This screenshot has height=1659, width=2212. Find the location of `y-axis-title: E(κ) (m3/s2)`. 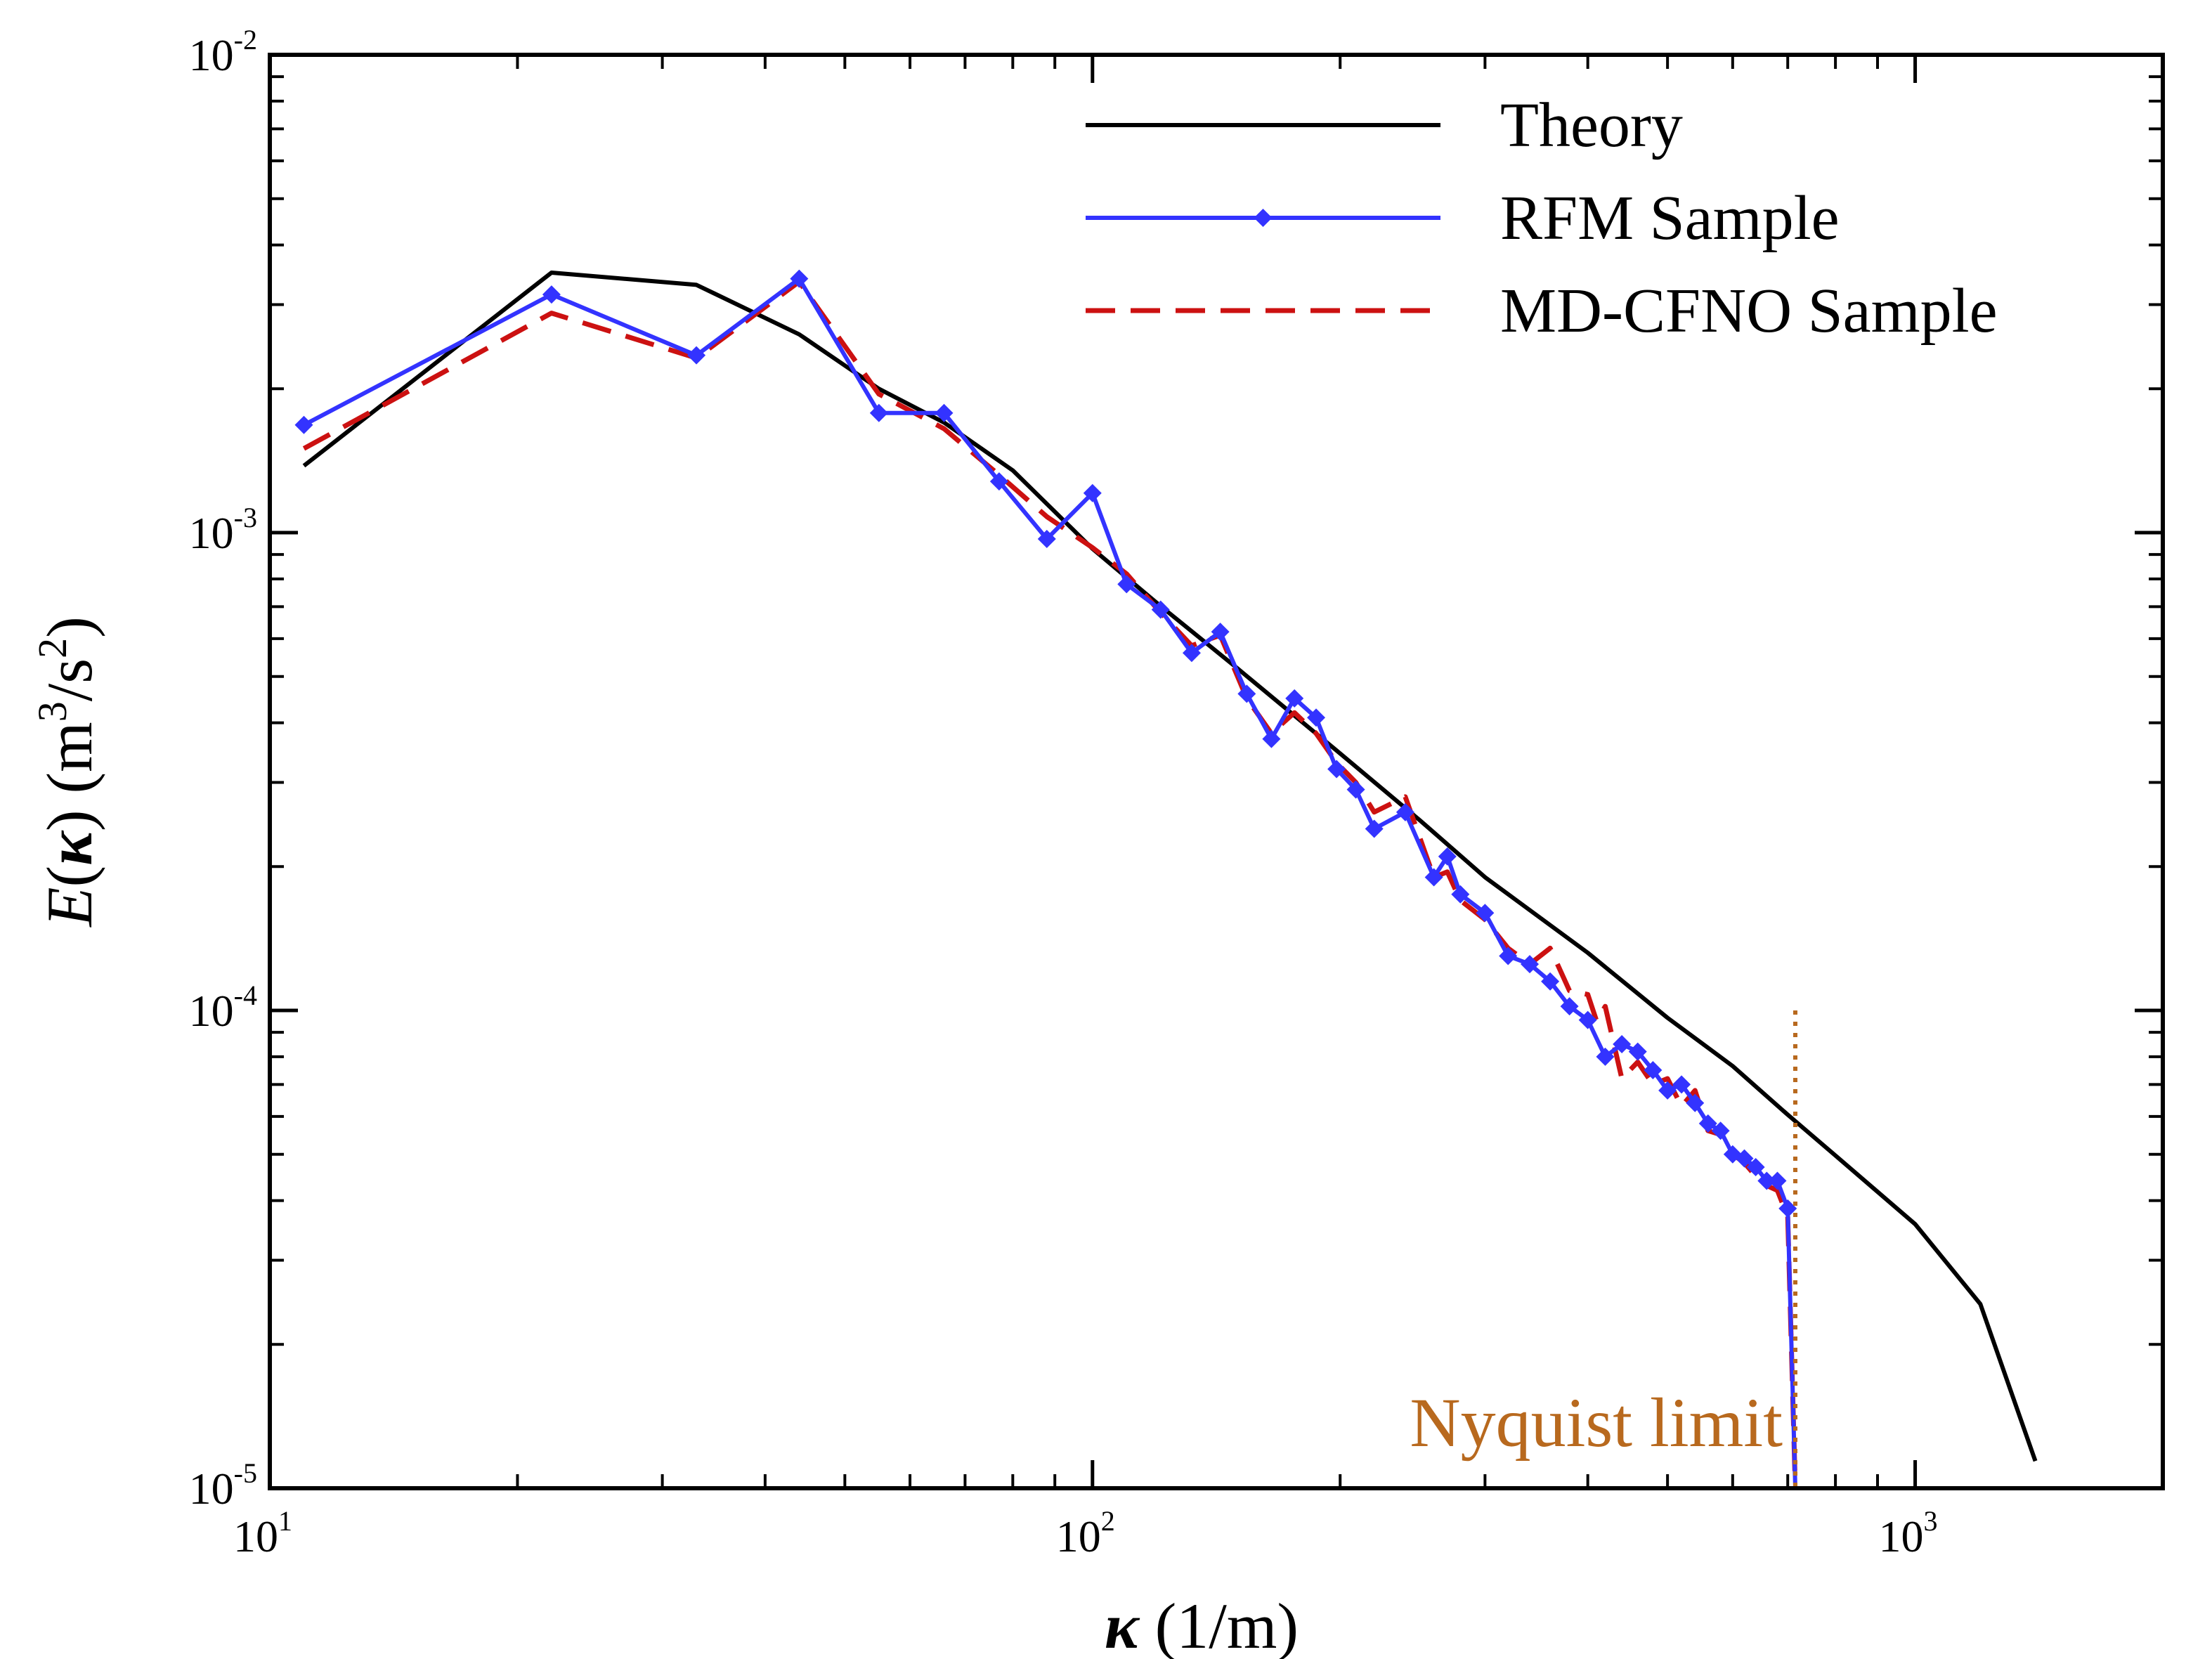

y-axis-title: E(κ) (m3/s2) is located at coordinates (67, 772).